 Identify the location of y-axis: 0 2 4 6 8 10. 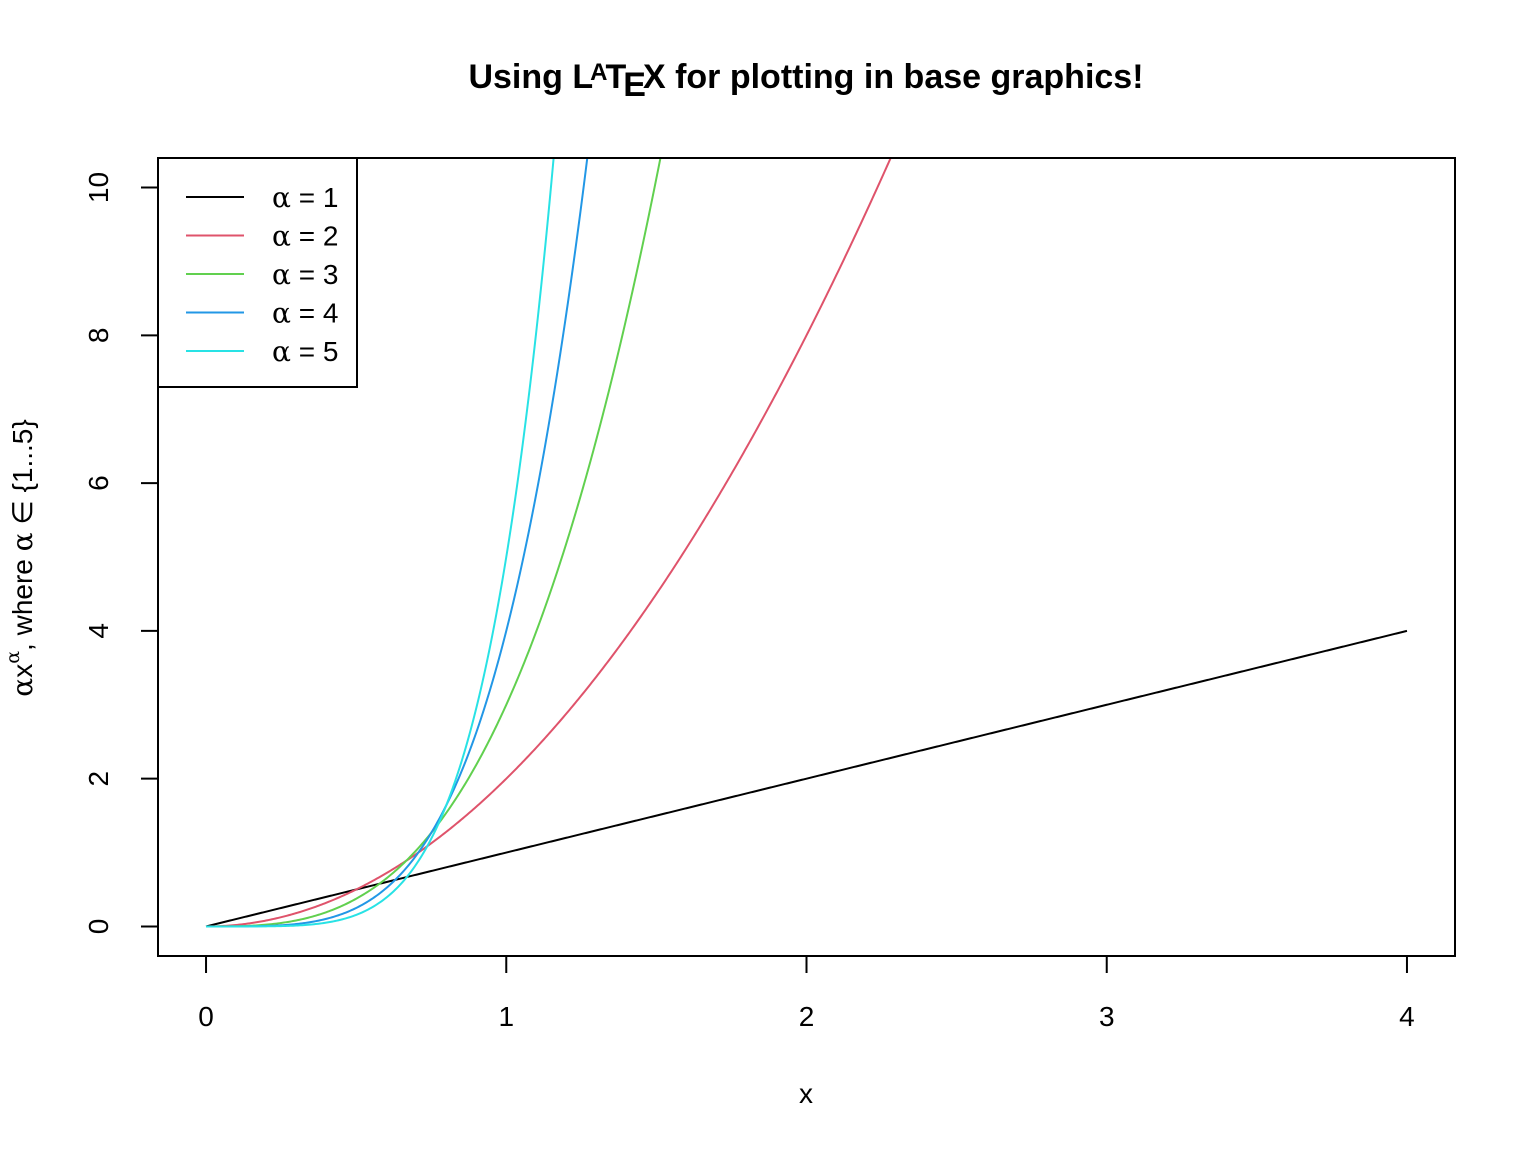
(121, 553).